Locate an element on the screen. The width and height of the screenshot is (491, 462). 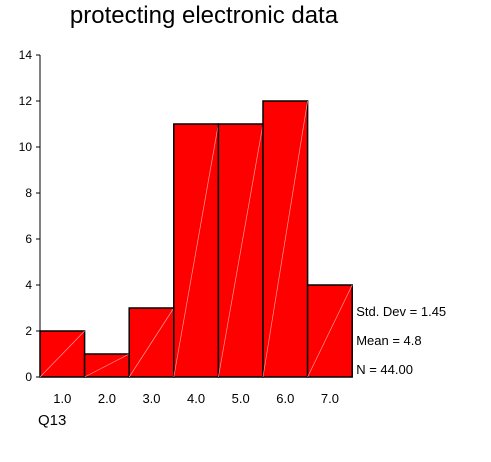
y-tick-label: 8 is located at coordinates (28, 193).